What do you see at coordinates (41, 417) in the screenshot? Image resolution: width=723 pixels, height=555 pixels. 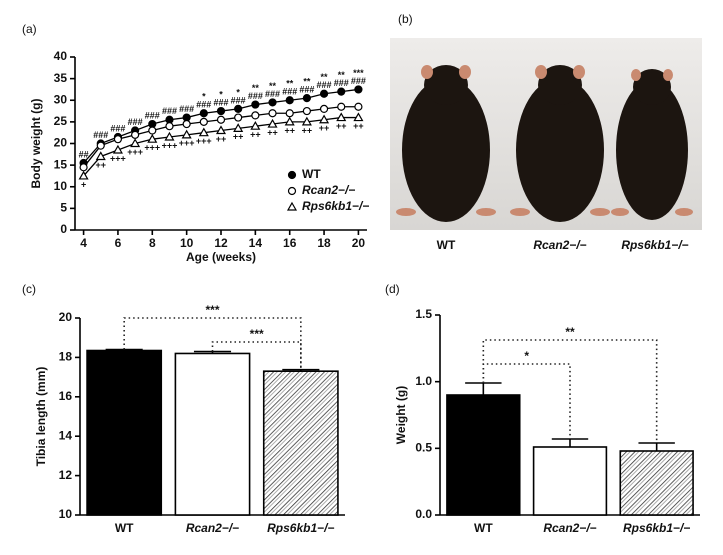 I see `y-axis-label: Tibia length (mm)` at bounding box center [41, 417].